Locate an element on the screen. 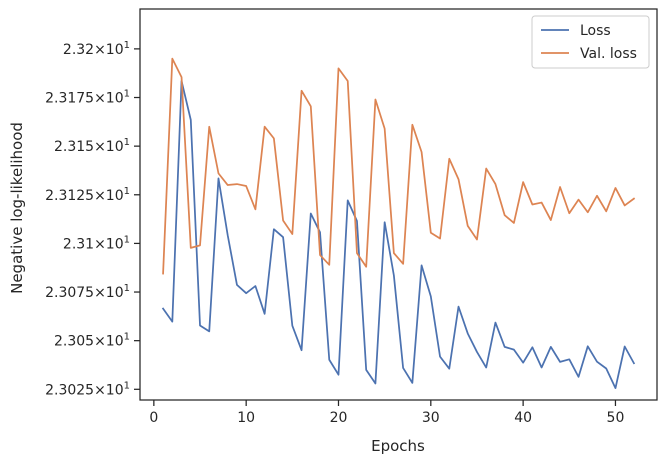 This screenshot has height=467, width=666. y-tick-label: 2.315×10¹ is located at coordinates (92, 146).